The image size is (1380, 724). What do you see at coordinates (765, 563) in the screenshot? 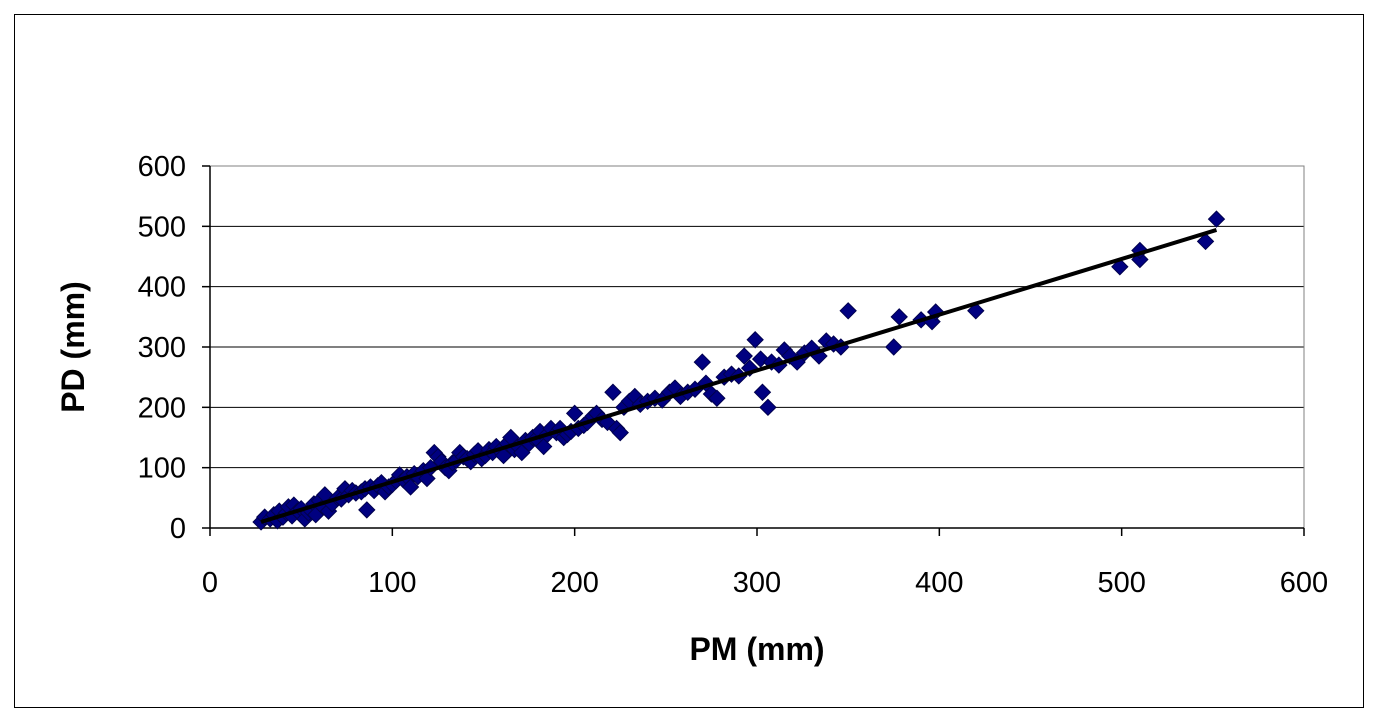
I see `x-axis-ticks: 0 100 200 300 400 500 600` at bounding box center [765, 563].